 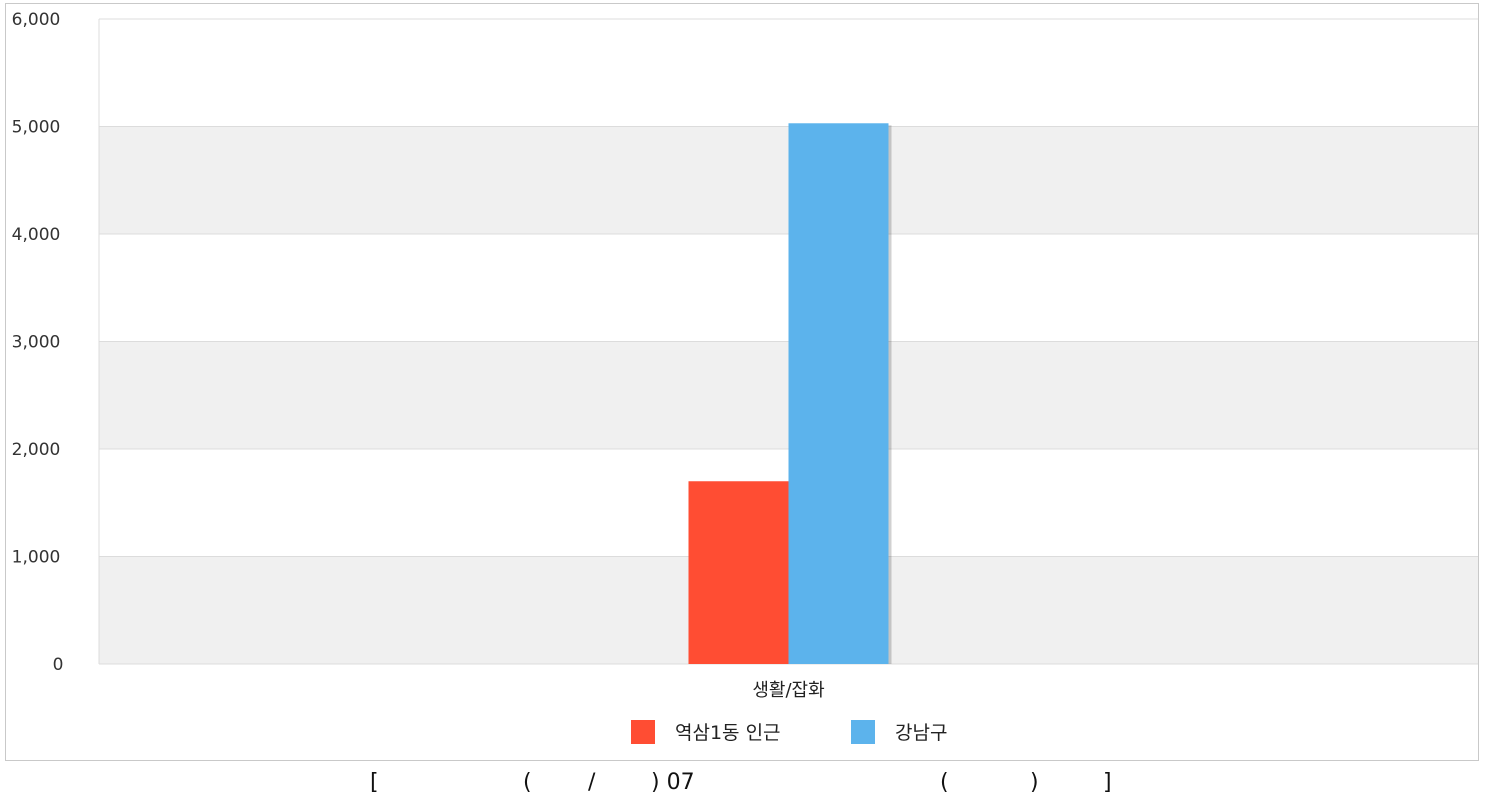 What do you see at coordinates (788, 73) in the screenshot?
I see `grid-band` at bounding box center [788, 73].